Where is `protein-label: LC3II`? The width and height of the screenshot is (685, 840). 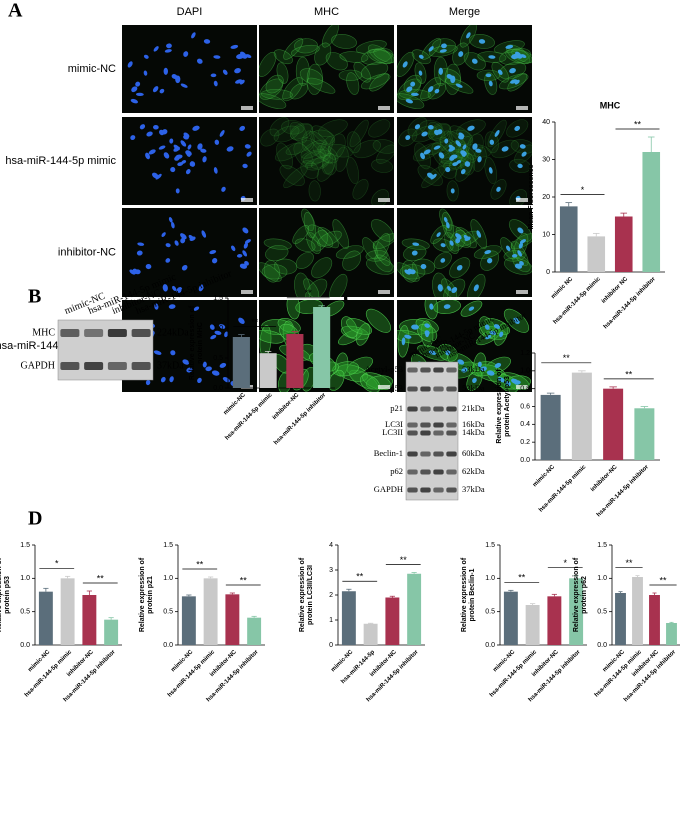 protein-label: LC3II is located at coordinates (392, 432).